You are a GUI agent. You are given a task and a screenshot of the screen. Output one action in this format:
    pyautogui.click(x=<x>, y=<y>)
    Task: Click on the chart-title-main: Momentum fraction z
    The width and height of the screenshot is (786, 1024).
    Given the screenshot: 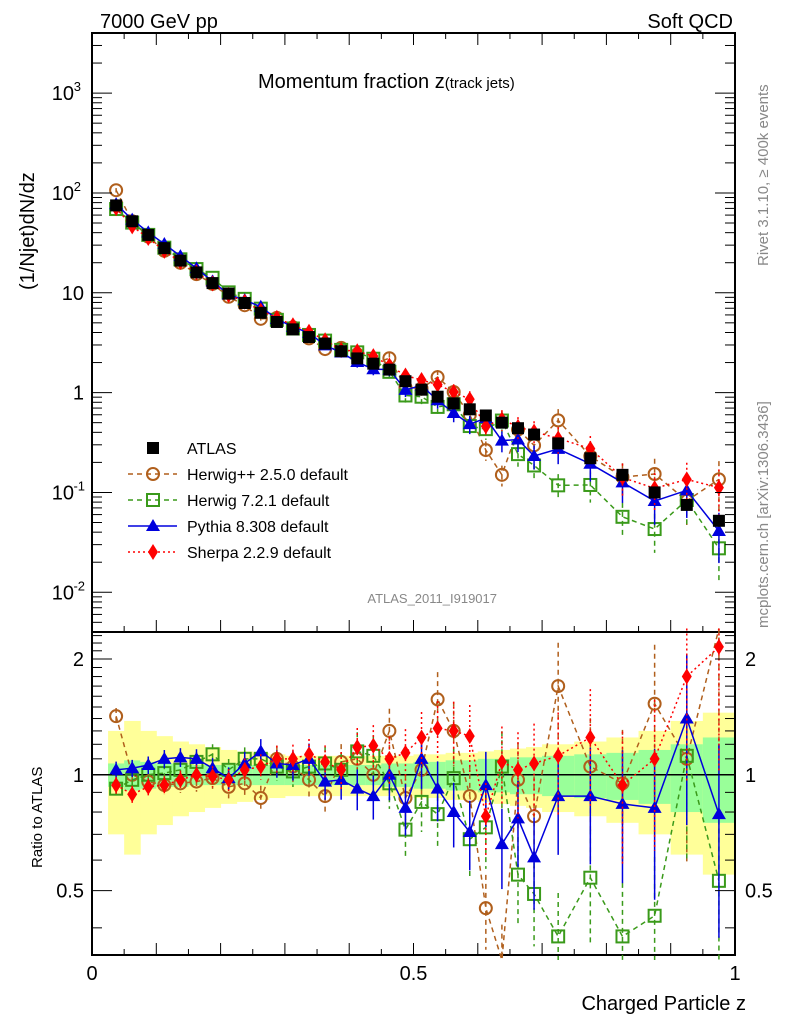 What is the action you would take?
    pyautogui.click(x=351, y=82)
    